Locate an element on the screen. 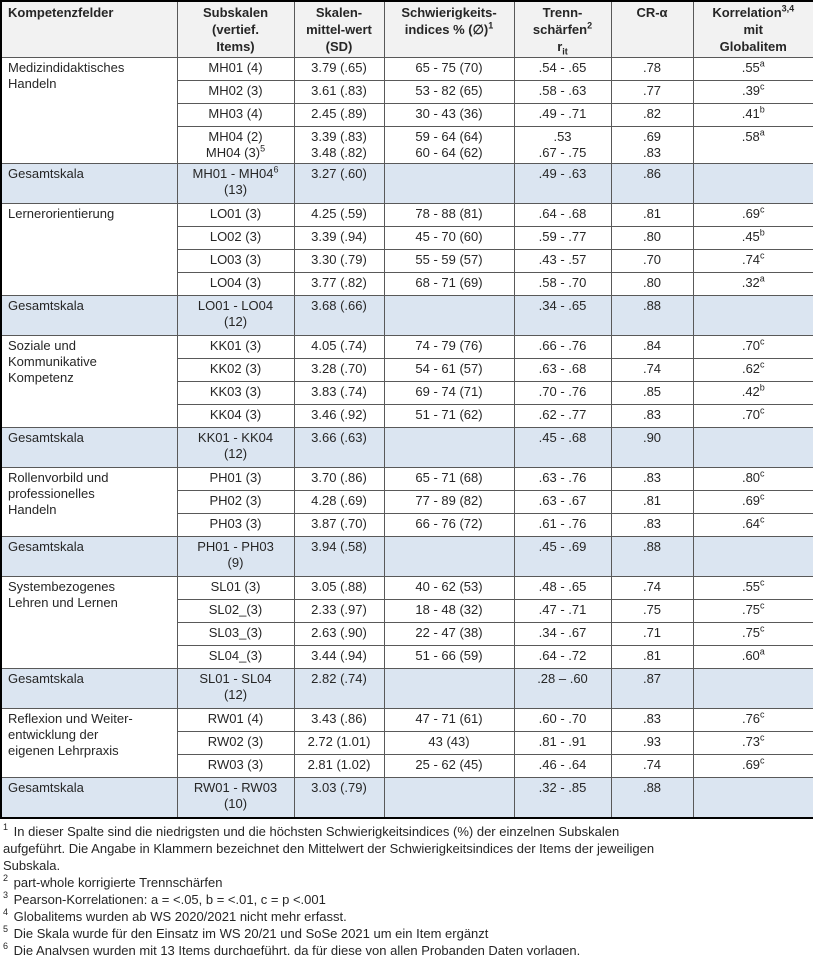 This screenshot has width=813, height=955. footnote-text: part-whole korrigierte Trennschärfen is located at coordinates (118, 882).